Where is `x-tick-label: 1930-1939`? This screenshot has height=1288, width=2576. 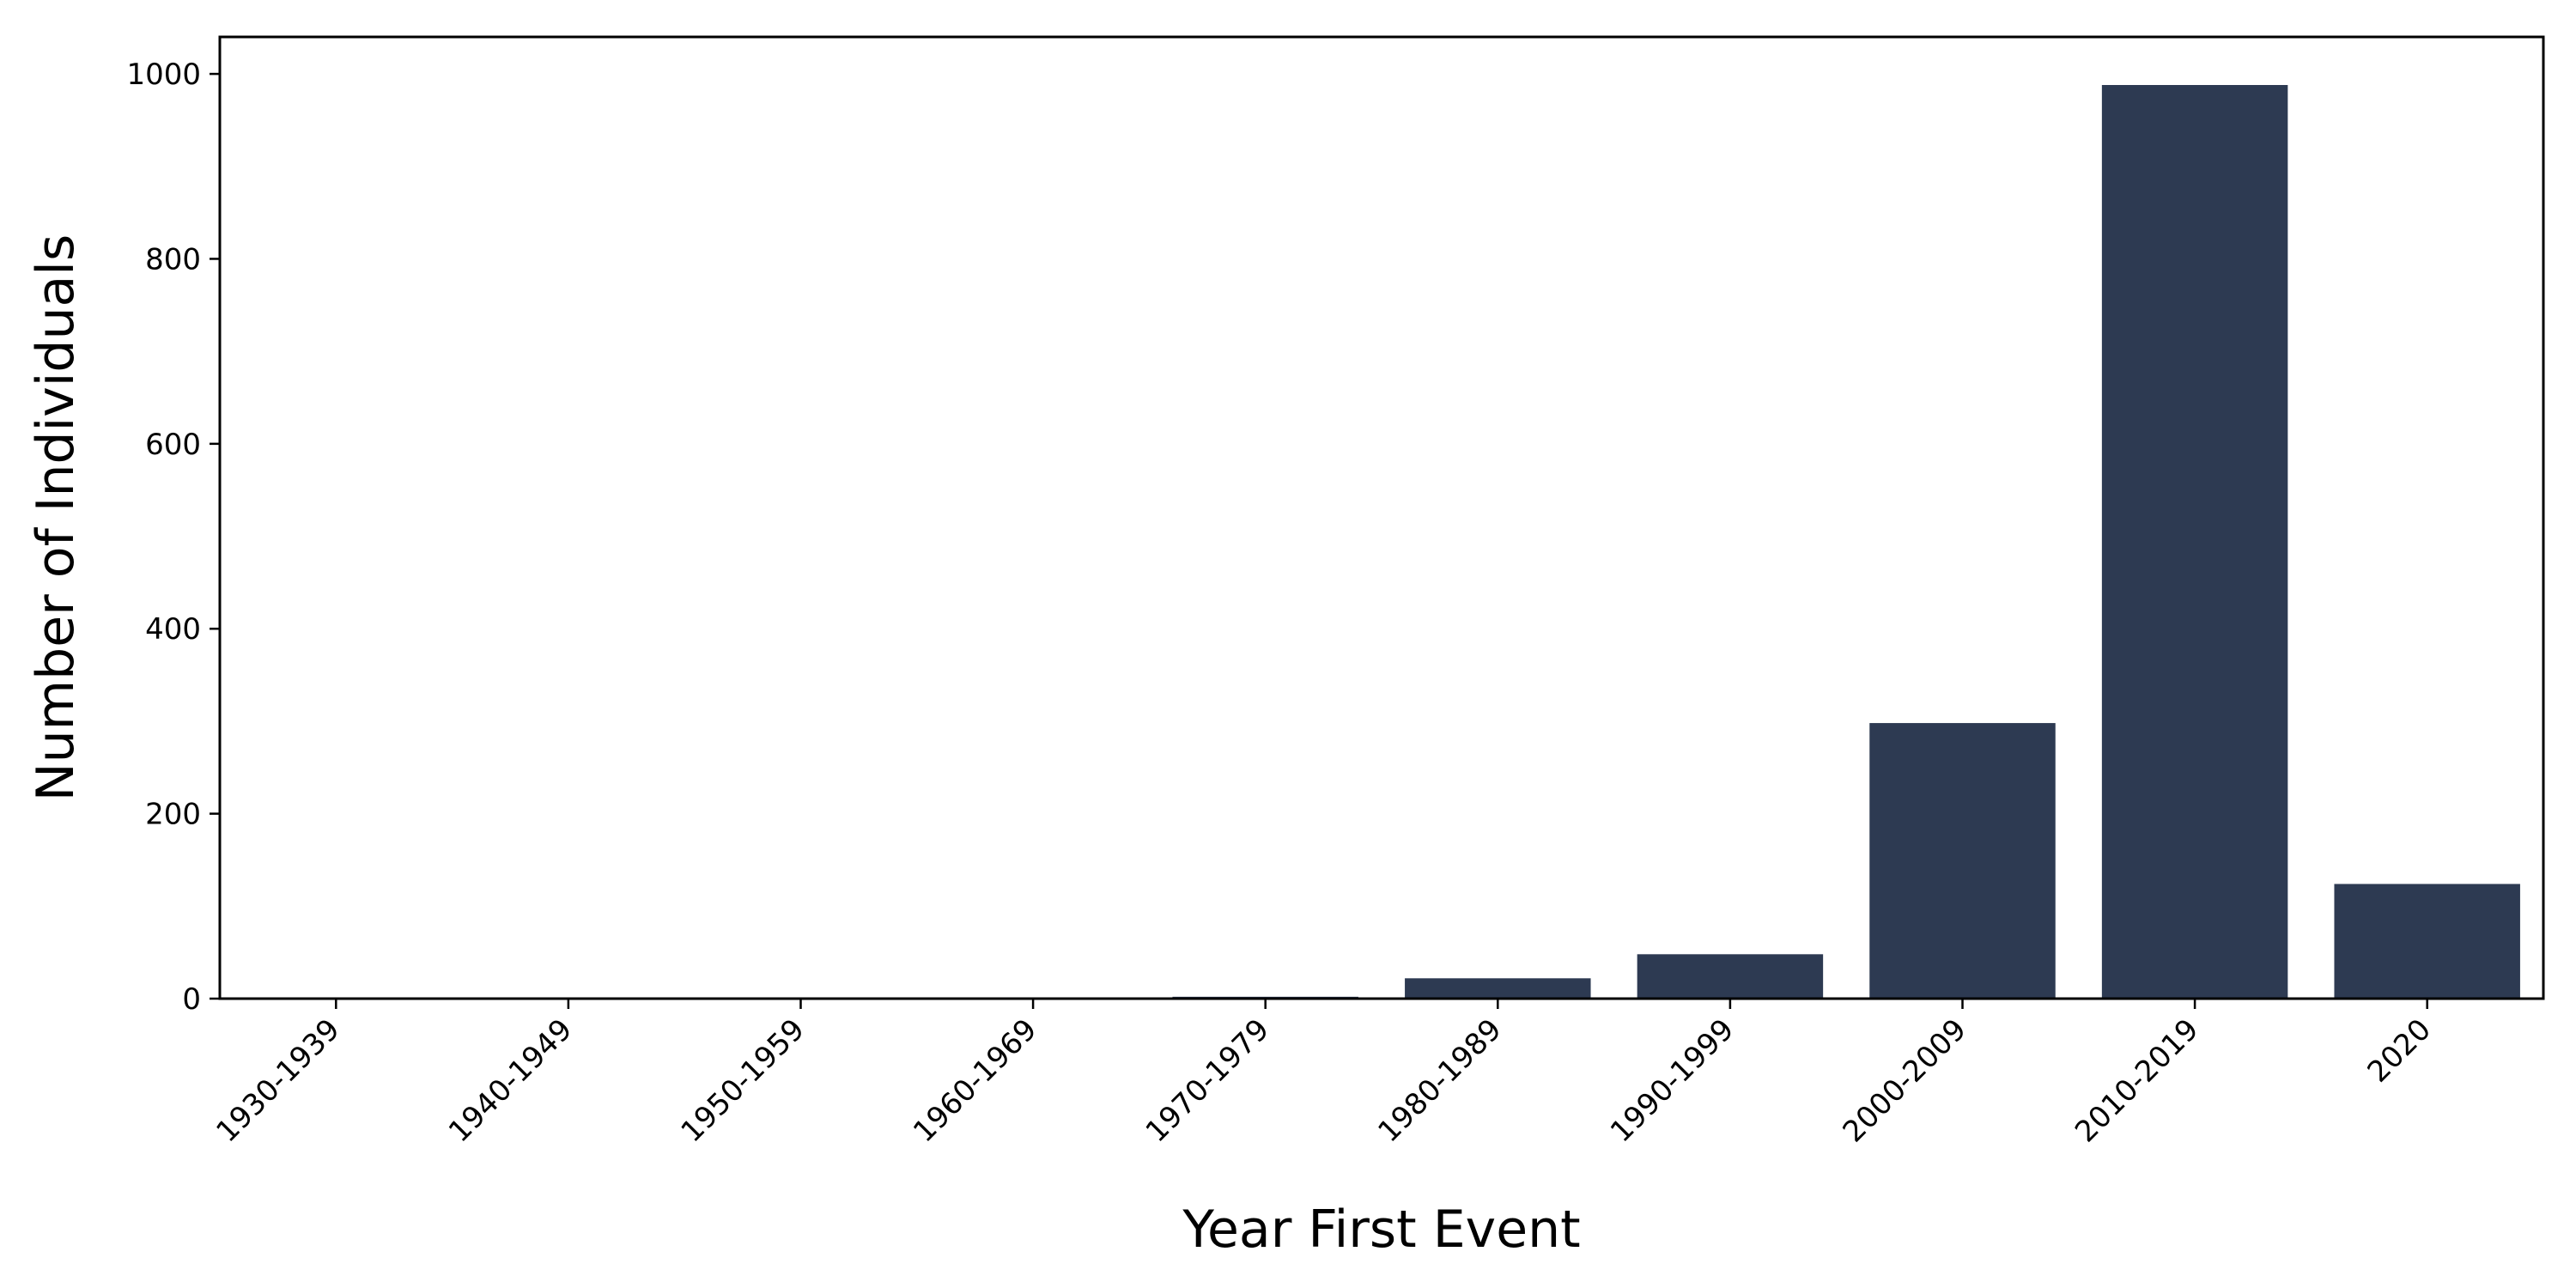 x-tick-label: 1930-1939 is located at coordinates (278, 1080).